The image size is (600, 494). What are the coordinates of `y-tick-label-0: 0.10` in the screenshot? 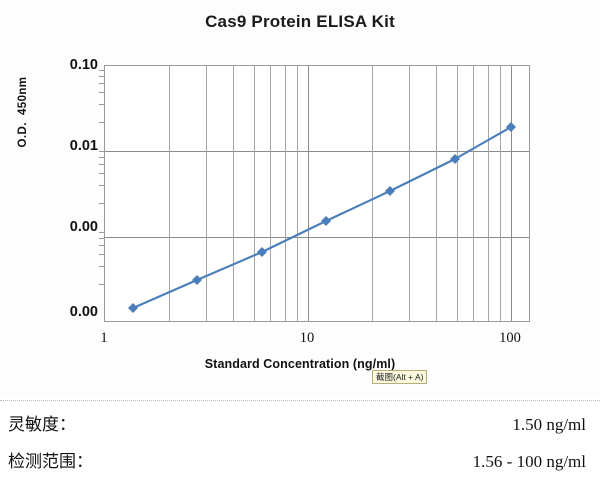 It's located at (83, 65).